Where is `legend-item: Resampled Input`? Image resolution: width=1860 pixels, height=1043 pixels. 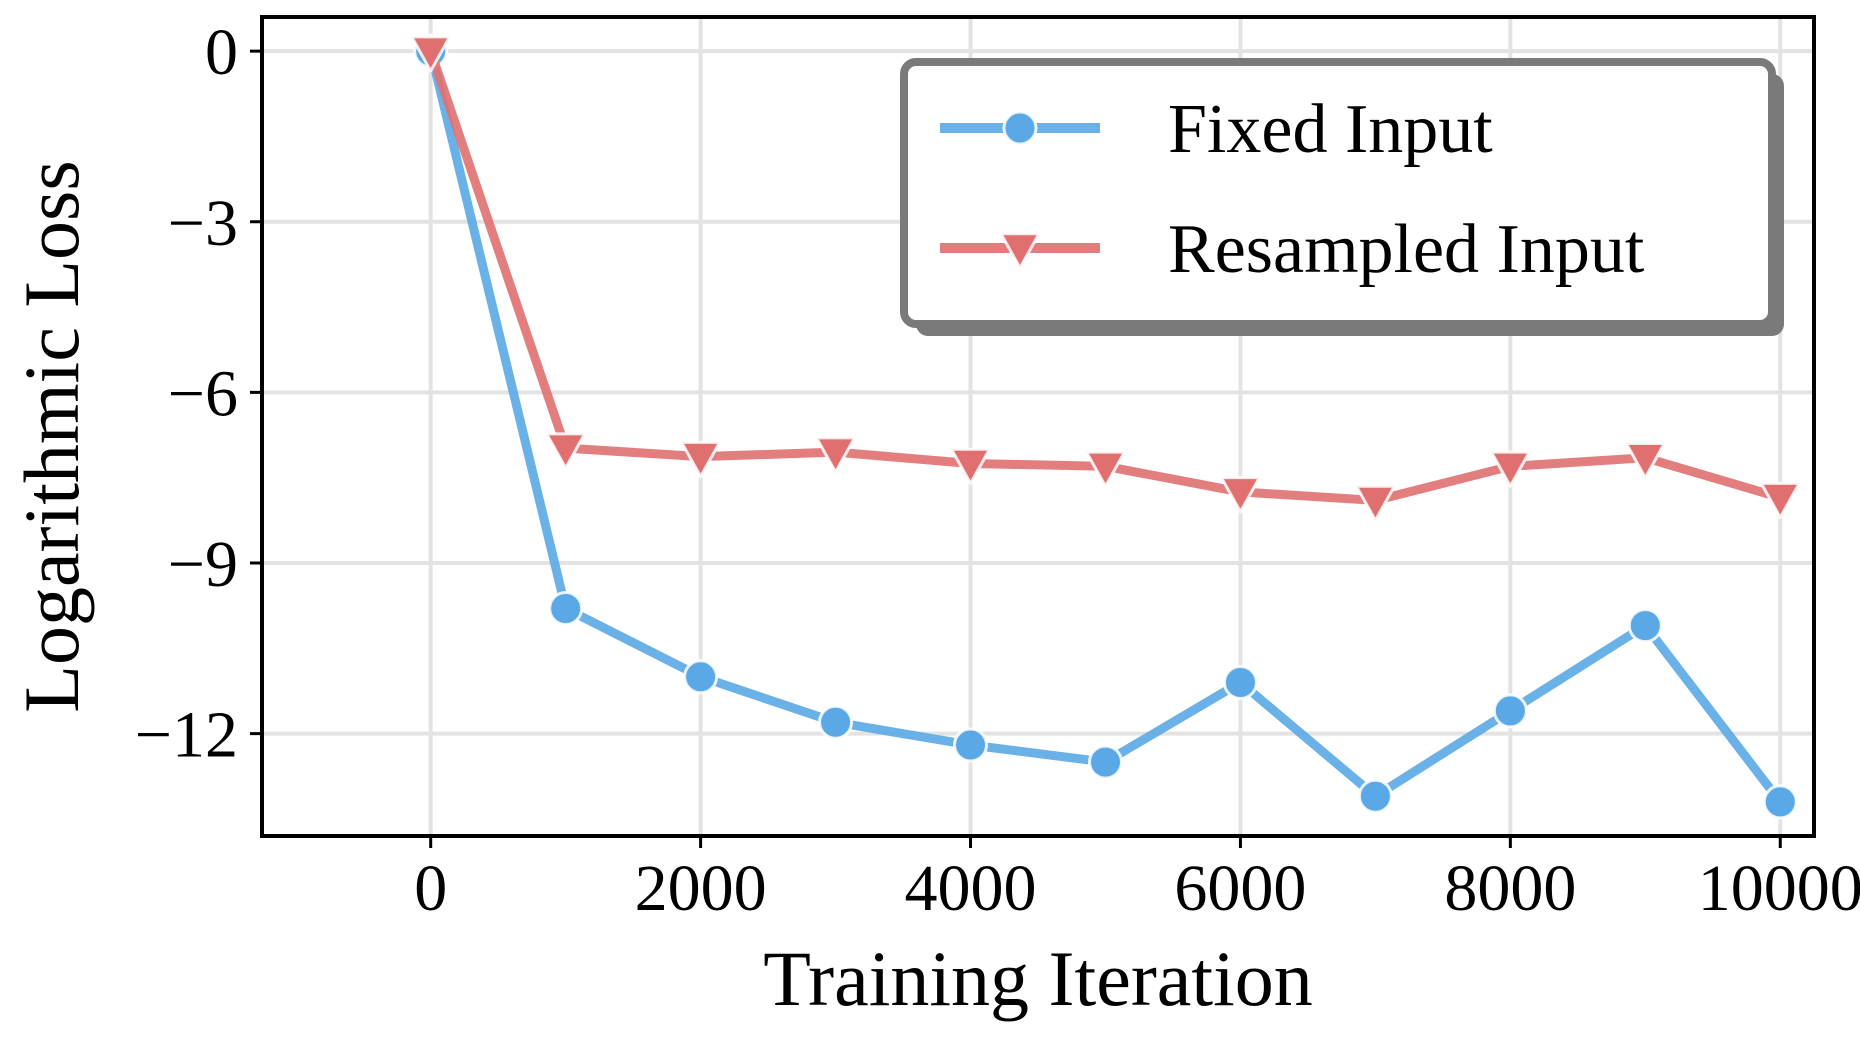
legend-item: Resampled Input is located at coordinates (1292, 249).